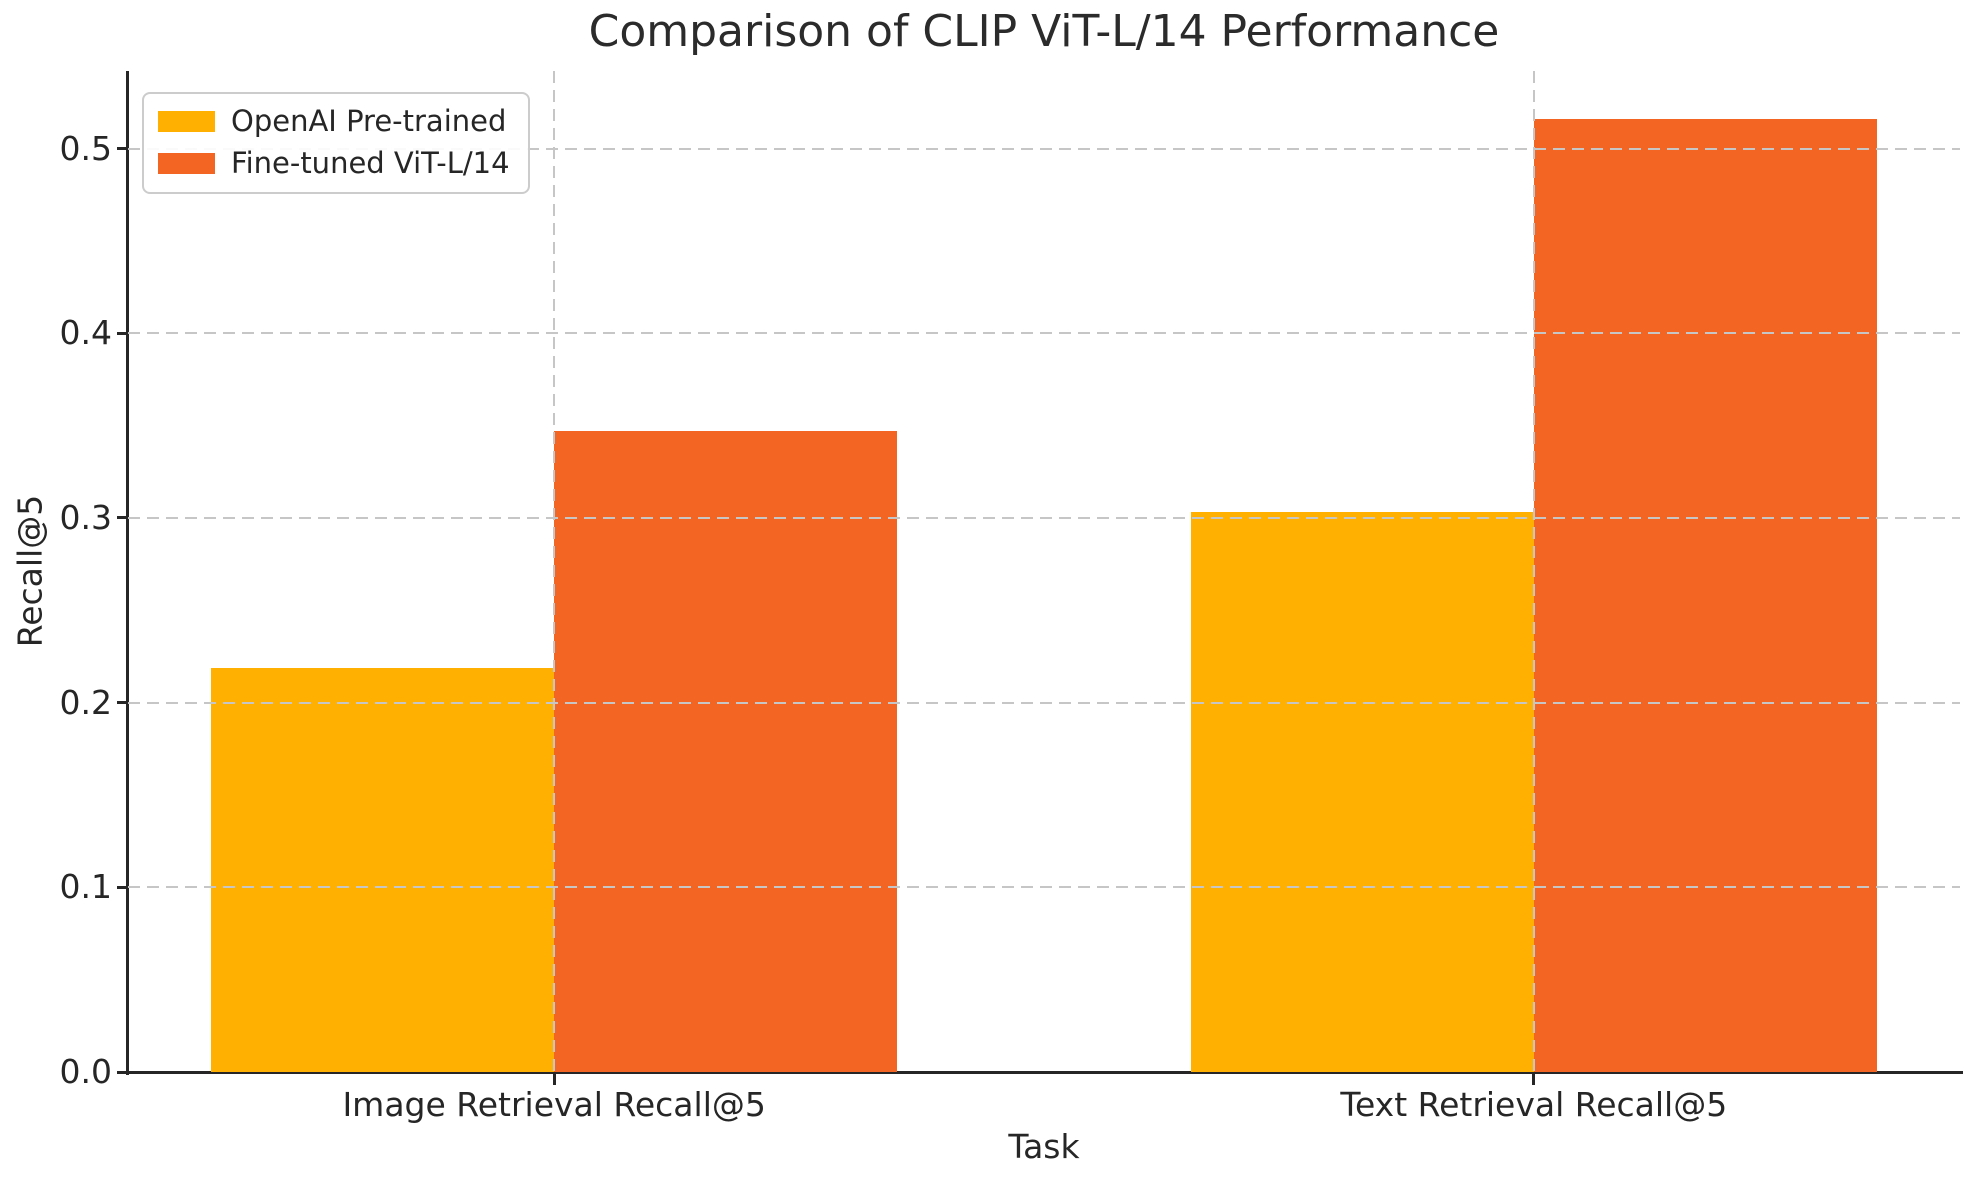 This screenshot has height=1180, width=1980. Describe the element at coordinates (186, 121) in the screenshot. I see `legend-swatch-openai-pre-trained` at that location.